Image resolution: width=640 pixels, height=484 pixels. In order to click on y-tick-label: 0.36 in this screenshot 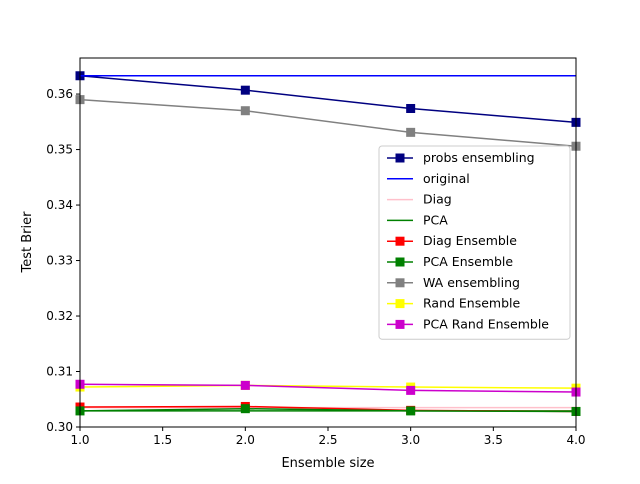, I will do `click(59, 94)`.